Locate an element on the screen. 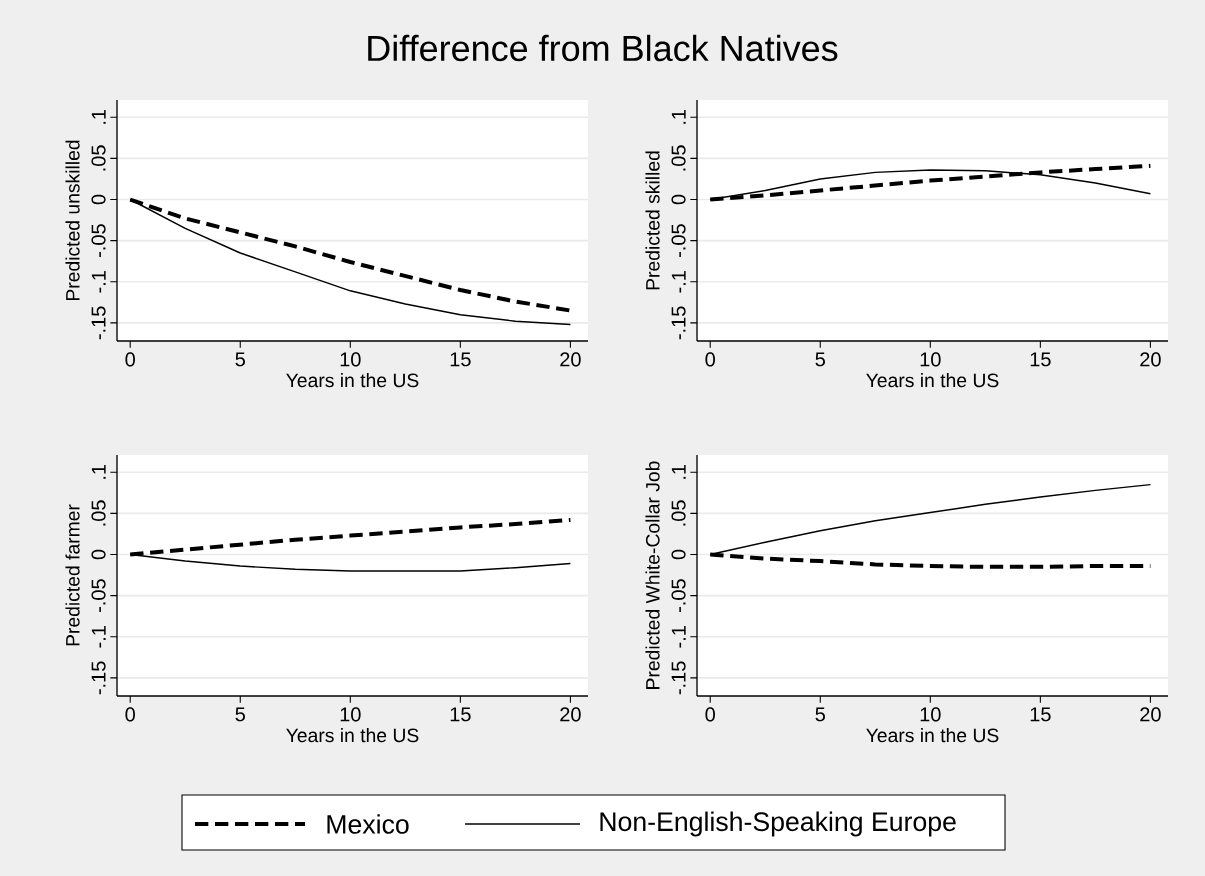  legend-label: Mexico is located at coordinates (368, 824).